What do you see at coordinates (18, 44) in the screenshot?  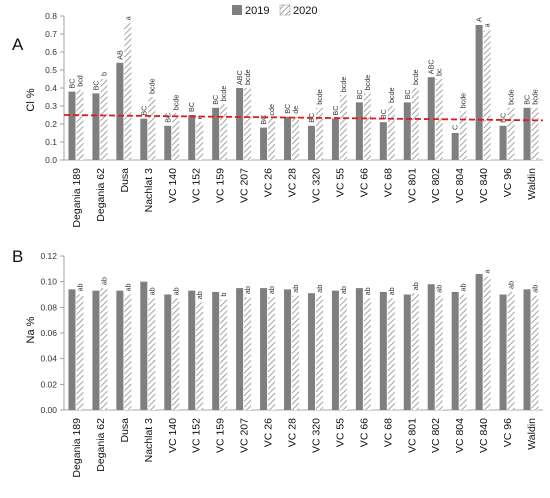 I see `panel-label-a: A` at bounding box center [18, 44].